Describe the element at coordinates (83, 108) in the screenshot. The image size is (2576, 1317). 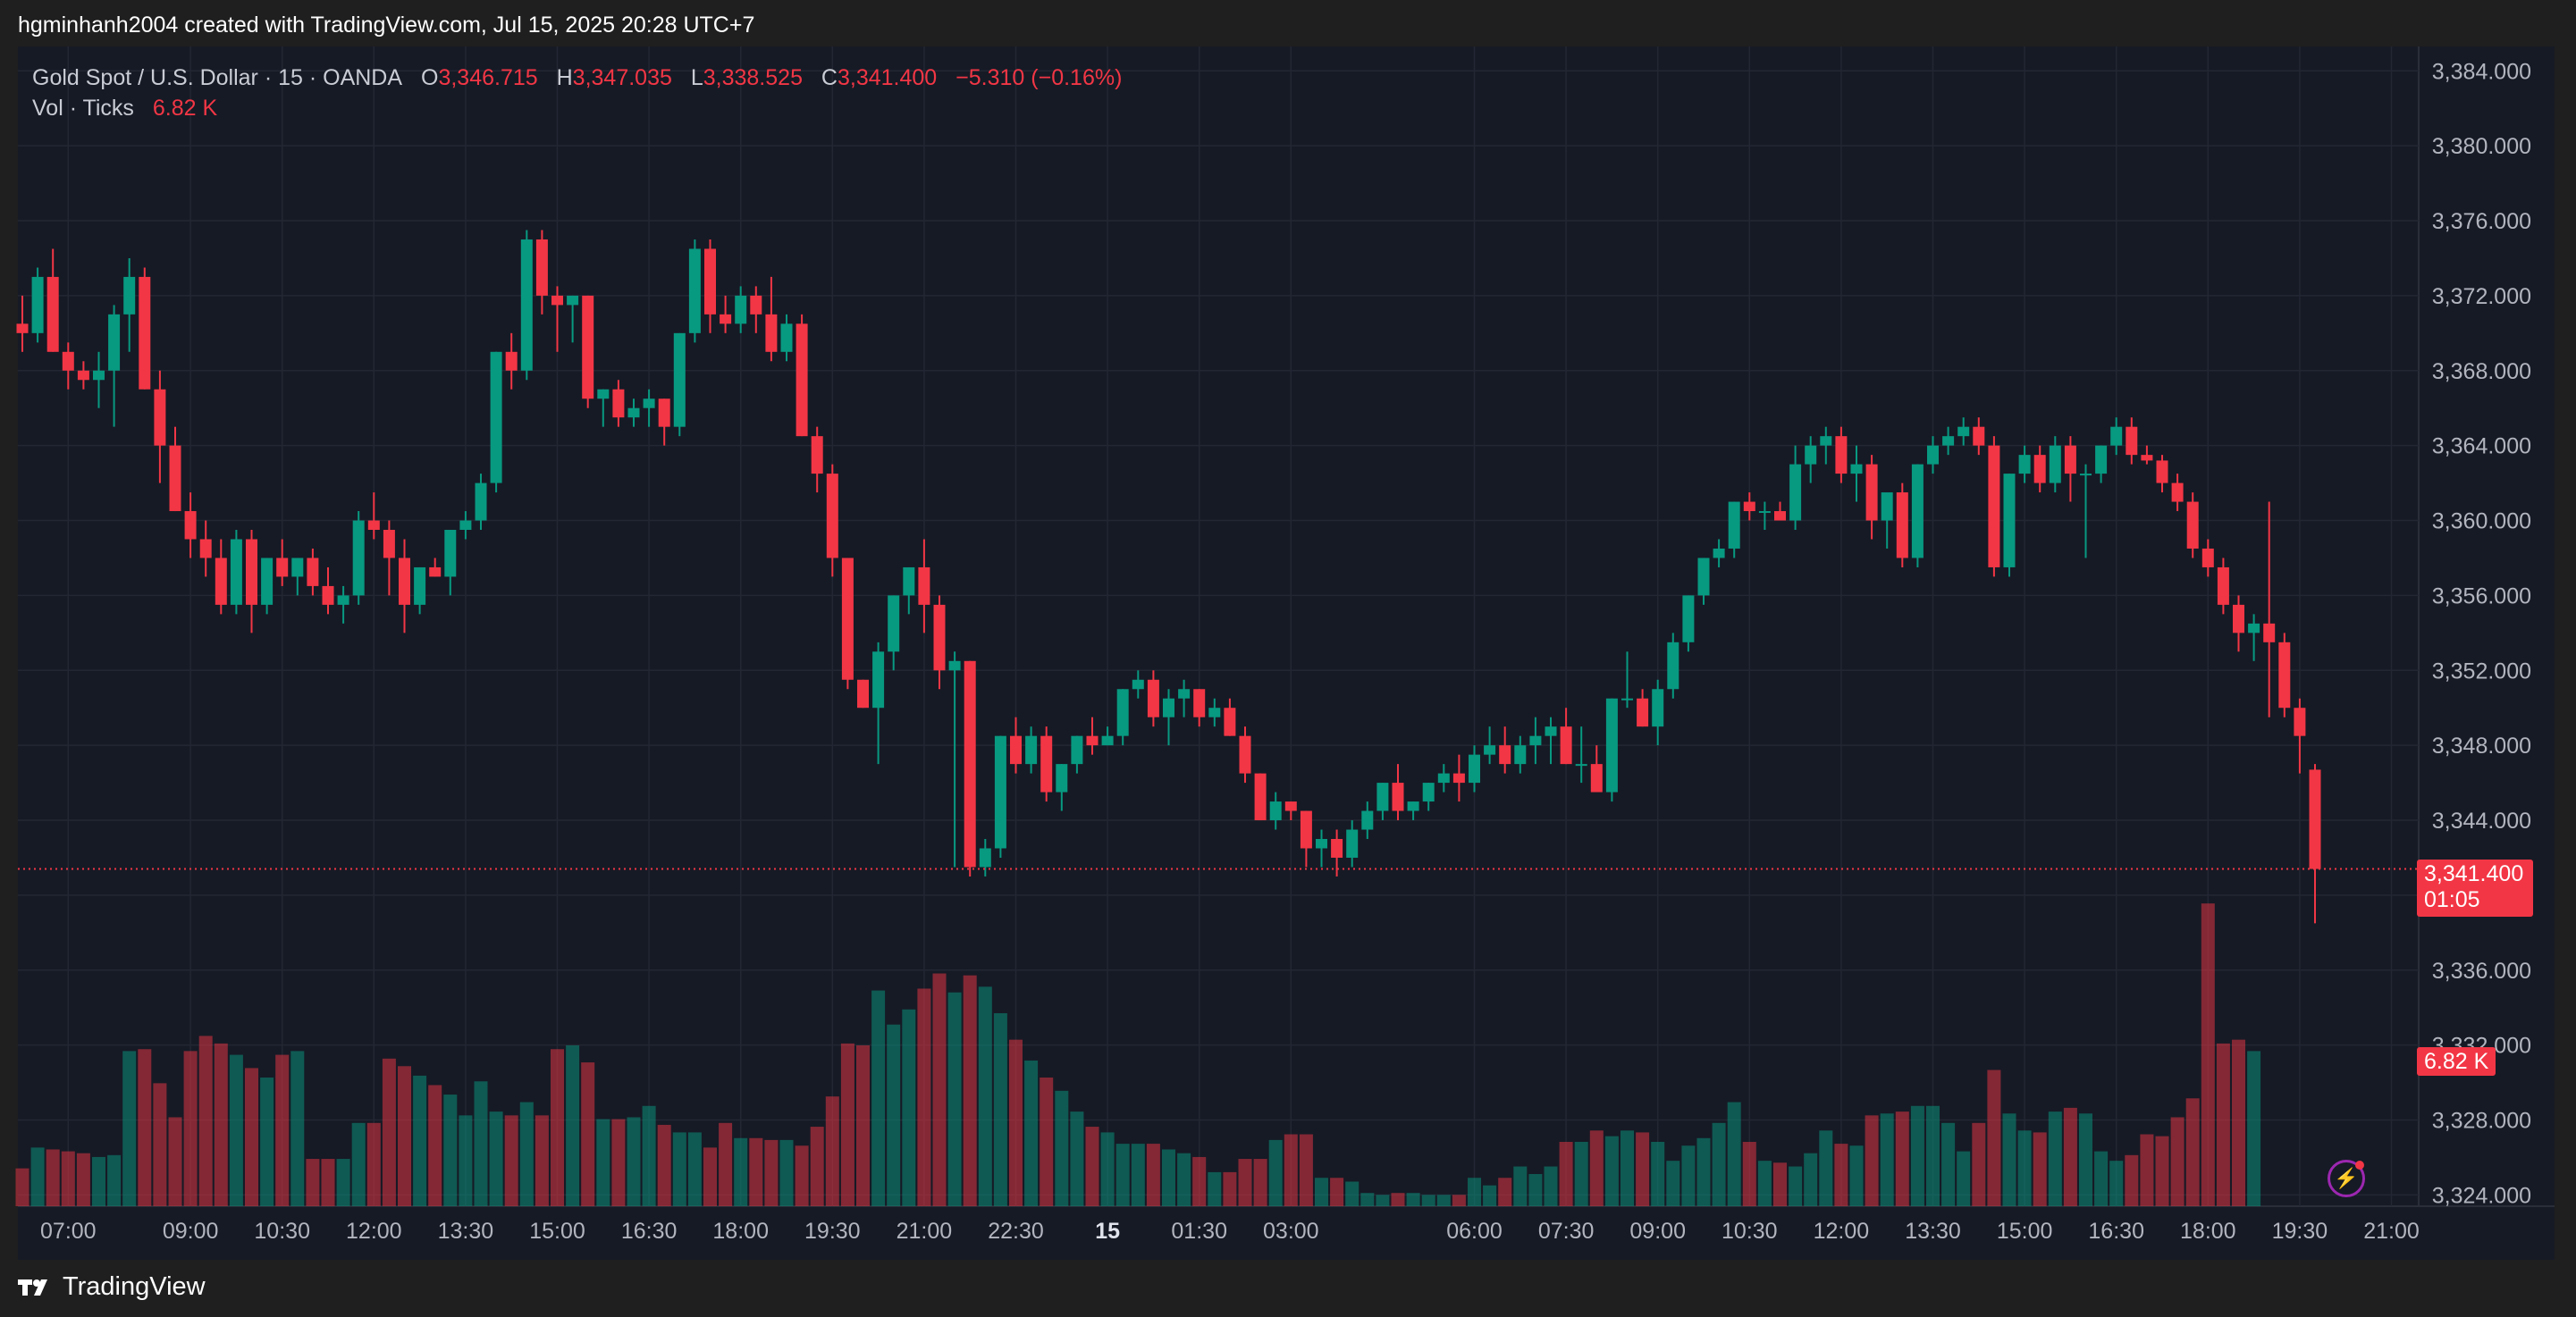
I see `volume-label: Vol · Ticks` at that location.